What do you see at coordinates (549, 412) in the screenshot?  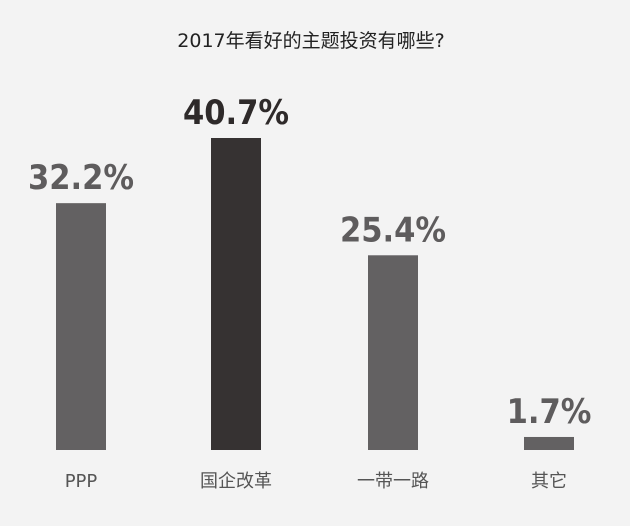 I see `value-label-4: 1.7%` at bounding box center [549, 412].